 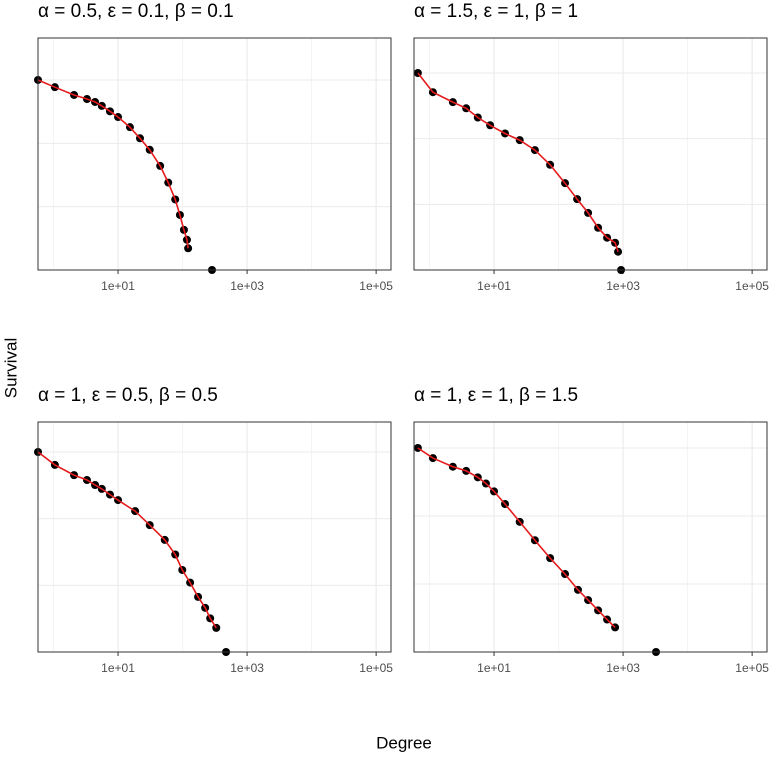 What do you see at coordinates (496, 11) in the screenshot?
I see `panel-title: α = 1.5, ε = 1, β = 1` at bounding box center [496, 11].